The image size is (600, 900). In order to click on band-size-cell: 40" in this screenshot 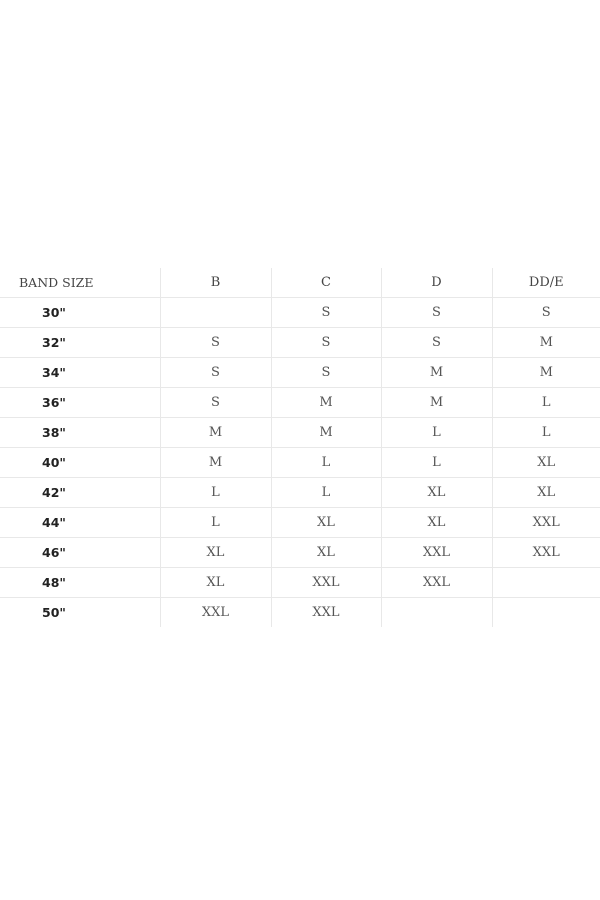, I will do `click(80, 462)`.